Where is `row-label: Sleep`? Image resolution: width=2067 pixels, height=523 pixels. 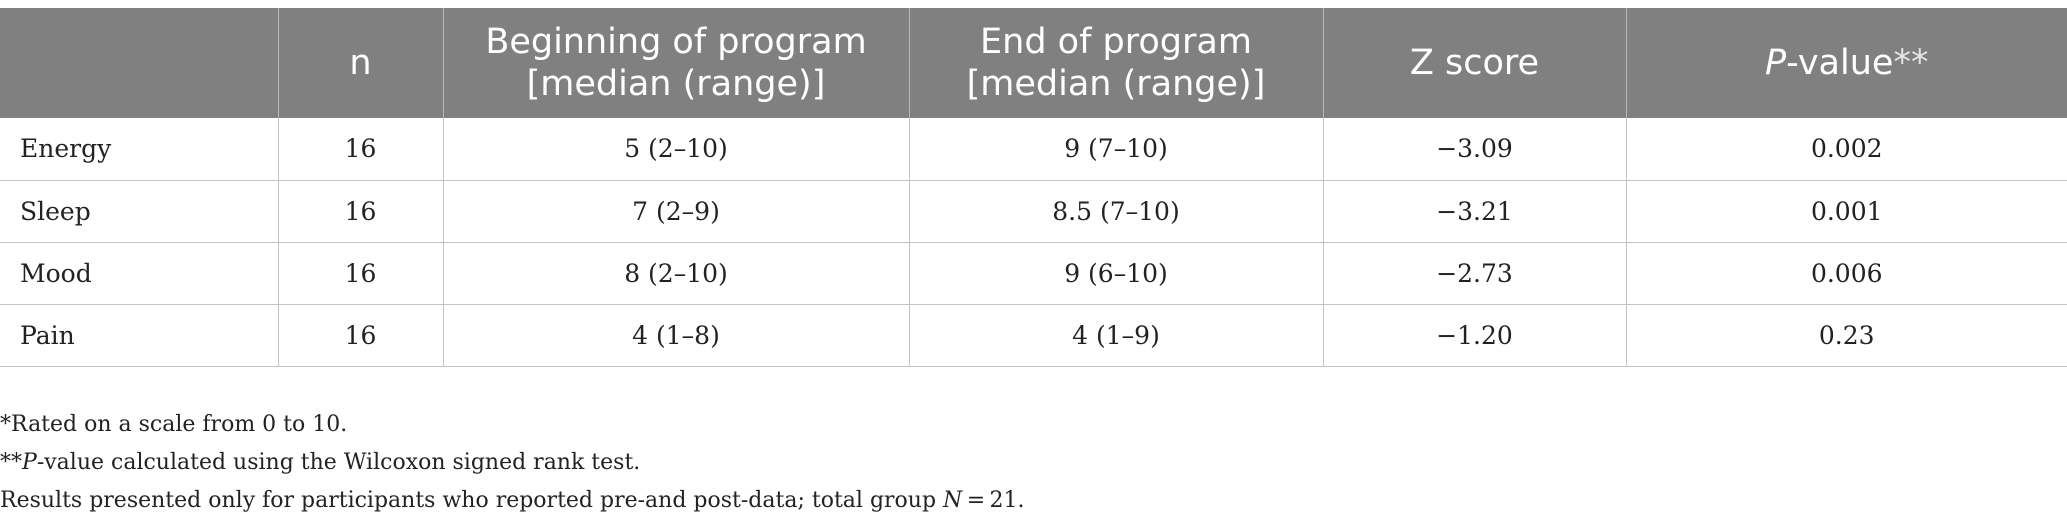
row-label: Sleep is located at coordinates (139, 211).